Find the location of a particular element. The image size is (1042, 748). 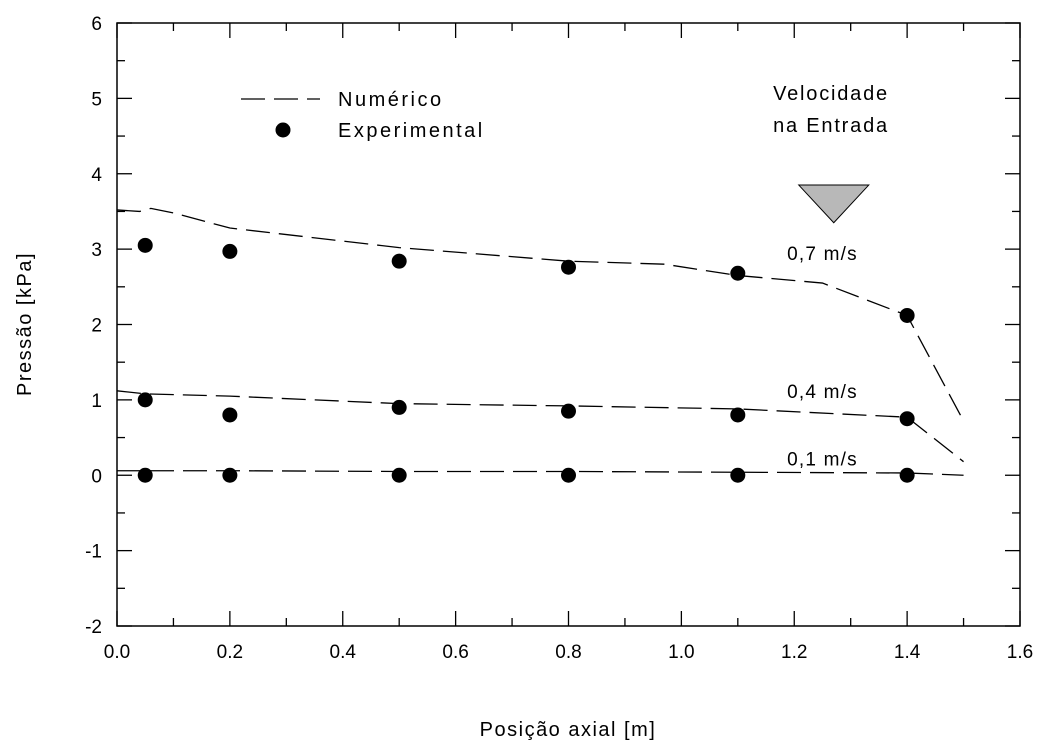

inlet-velocity-annotation: Velocidade na Entrada is located at coordinates (831, 153).